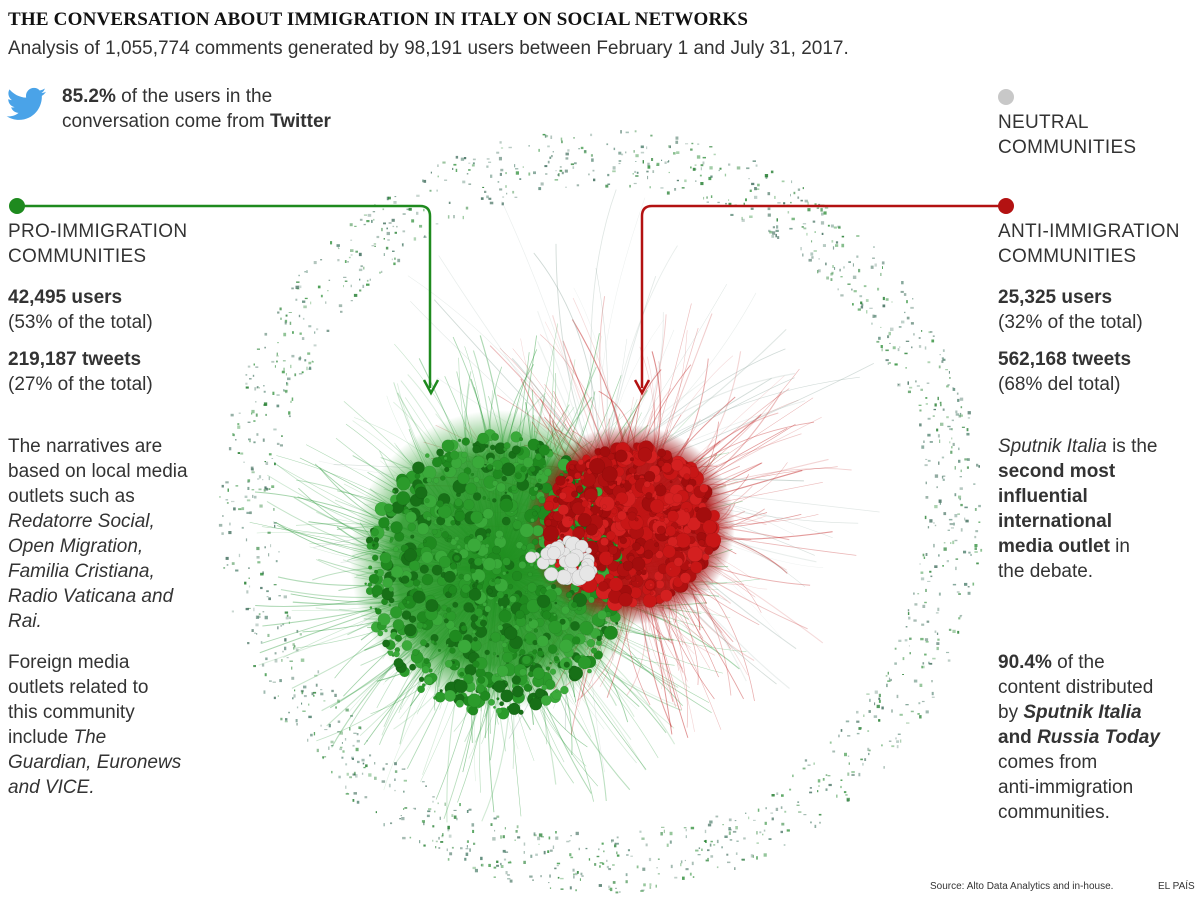  Describe the element at coordinates (1048, 762) in the screenshot. I see `anti-content-line: comes from` at that location.